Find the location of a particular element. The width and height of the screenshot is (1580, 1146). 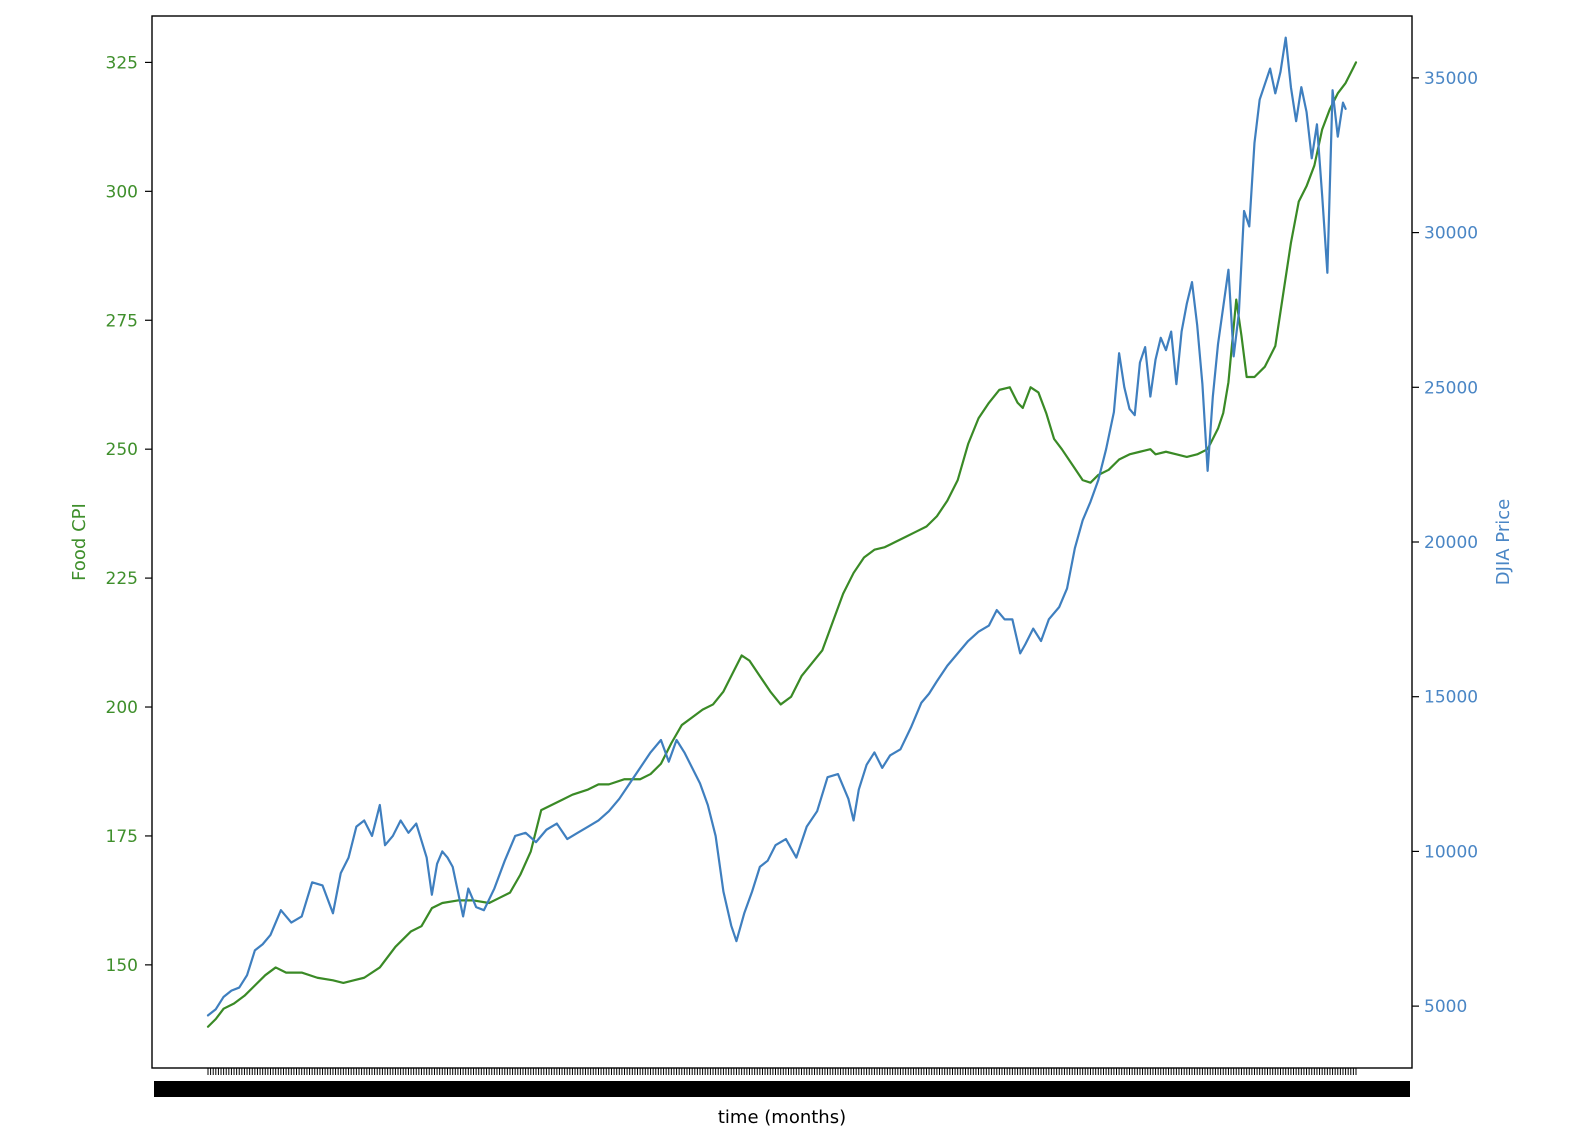

x-tick-marks is located at coordinates (782, 1071).